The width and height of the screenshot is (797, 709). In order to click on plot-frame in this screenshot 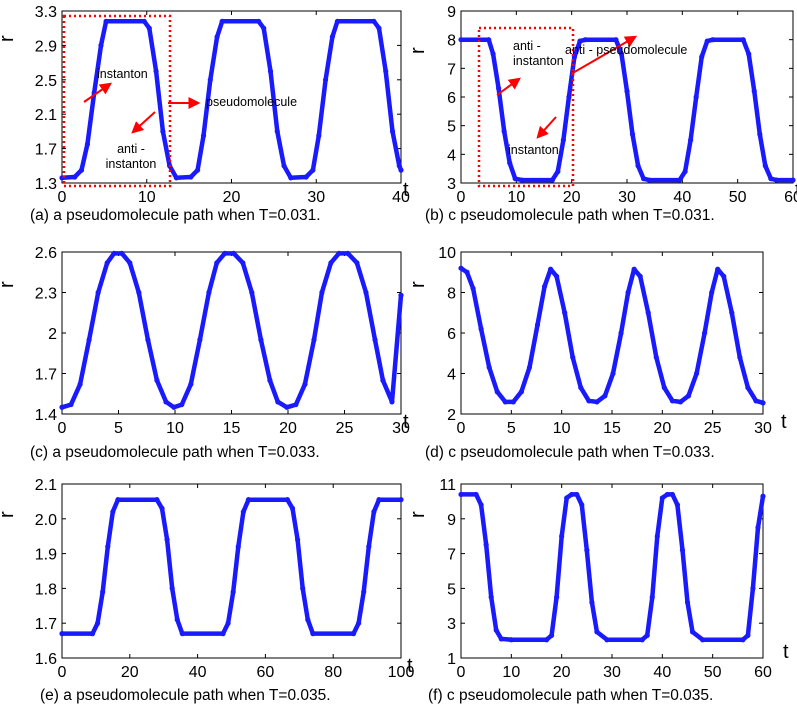, I will do `click(231, 333)`.